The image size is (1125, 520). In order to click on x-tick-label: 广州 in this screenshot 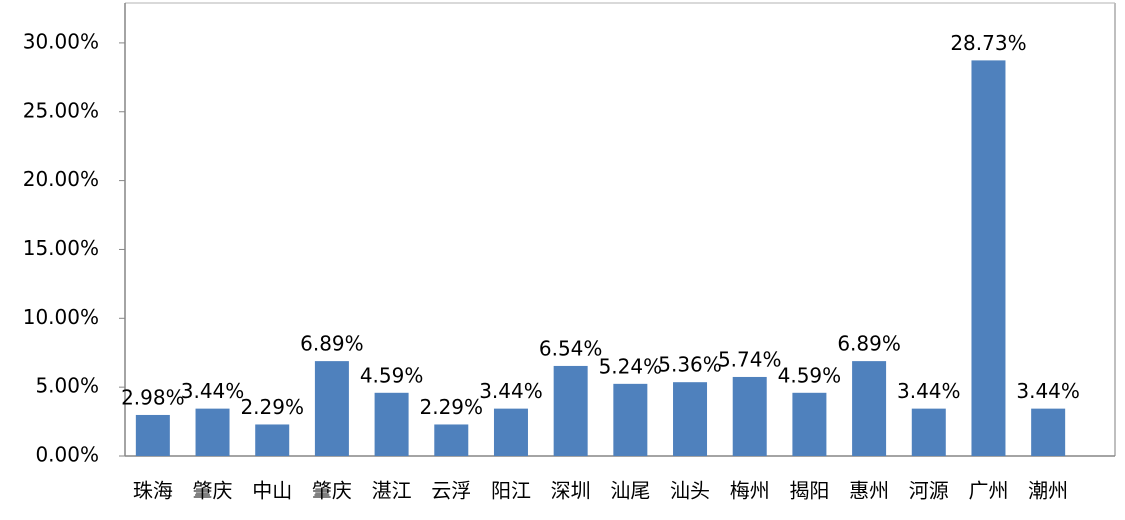, I will do `click(988, 491)`.